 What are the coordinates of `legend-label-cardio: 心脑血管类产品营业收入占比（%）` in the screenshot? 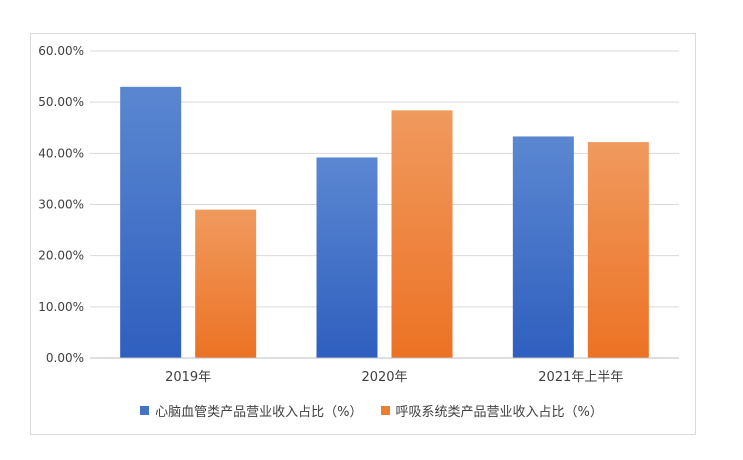 It's located at (259, 412).